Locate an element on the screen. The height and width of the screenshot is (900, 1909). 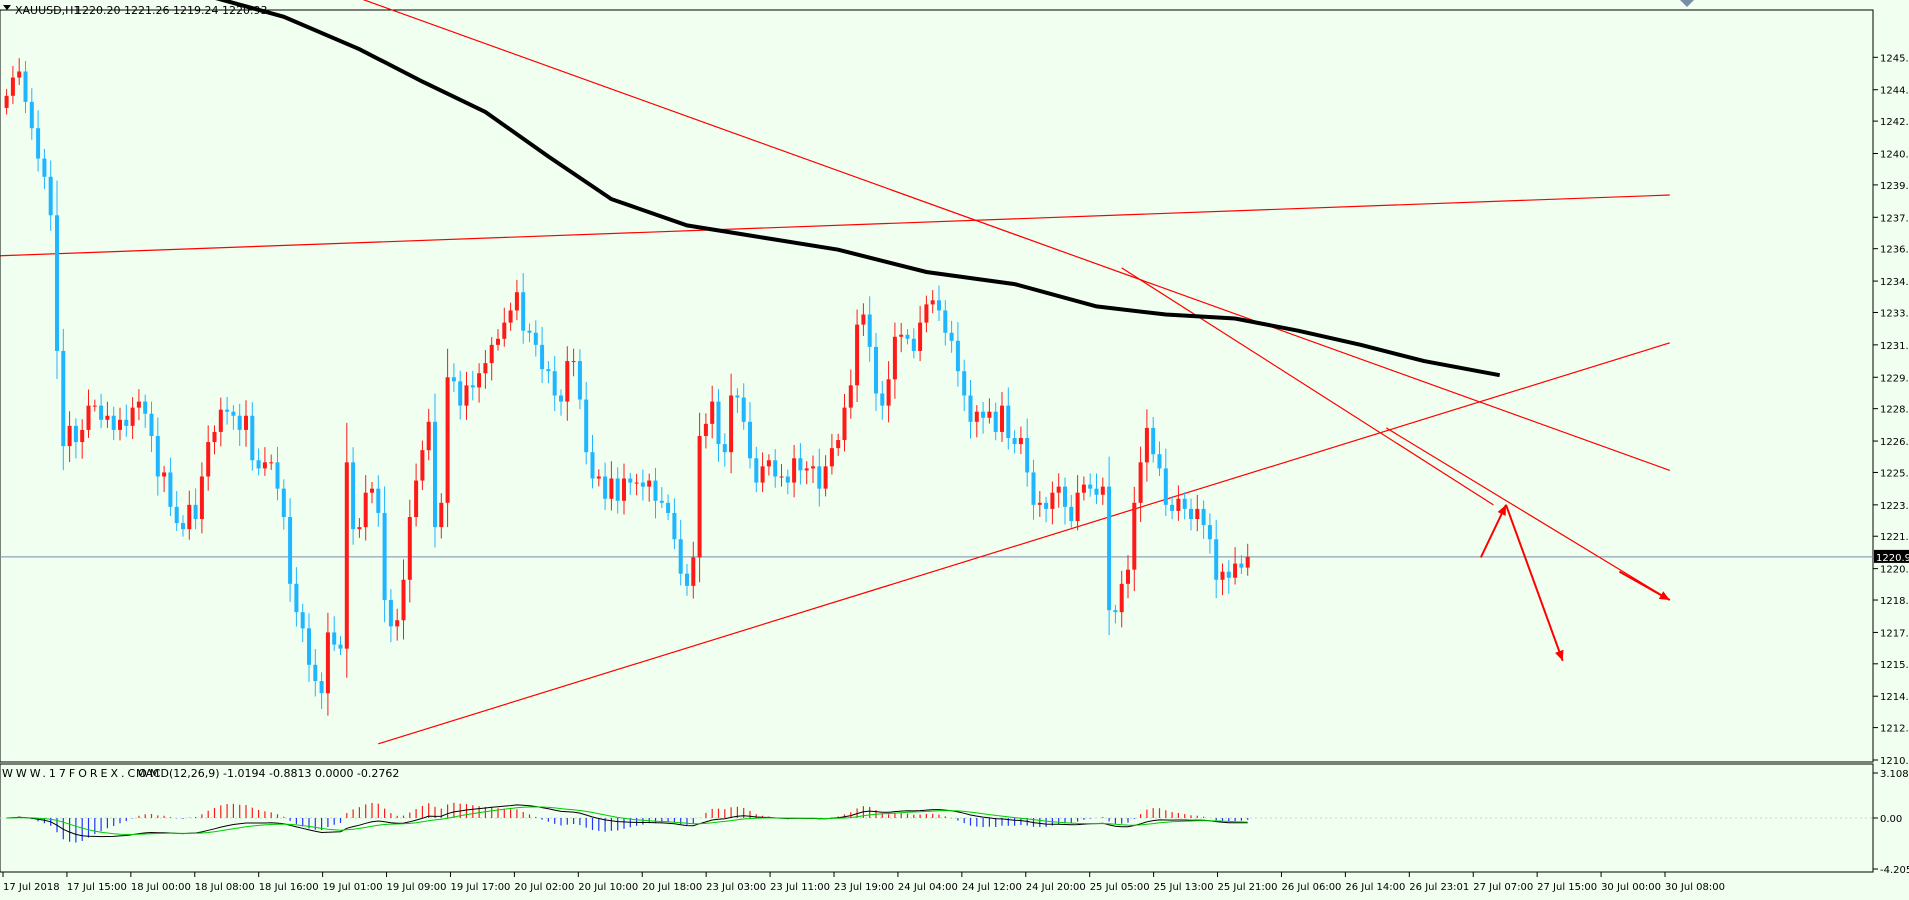
current-price-marker: 1220.93 is located at coordinates (1891, 556).